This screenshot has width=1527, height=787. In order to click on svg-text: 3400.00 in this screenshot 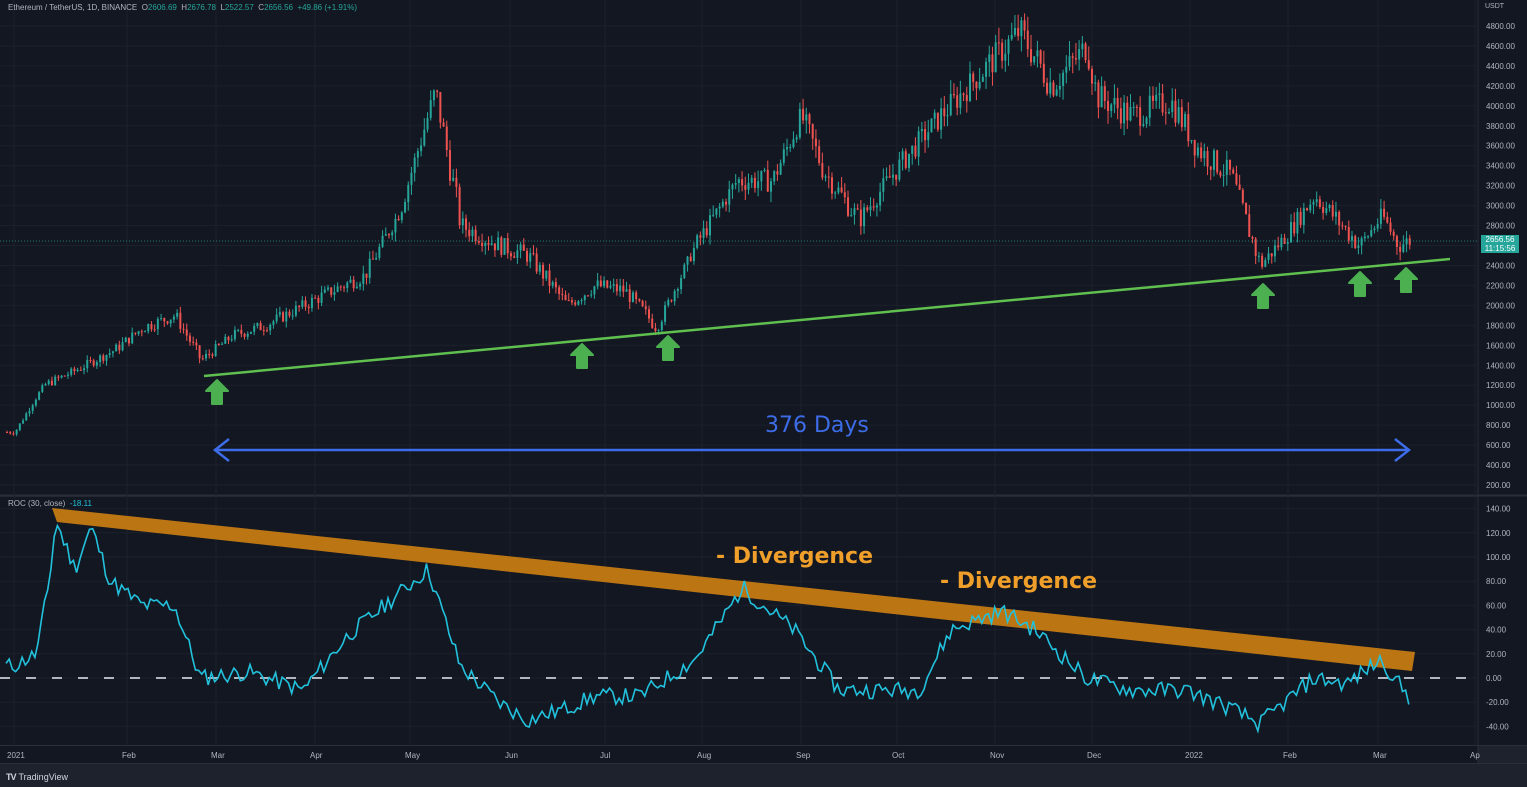, I will do `click(1500, 166)`.